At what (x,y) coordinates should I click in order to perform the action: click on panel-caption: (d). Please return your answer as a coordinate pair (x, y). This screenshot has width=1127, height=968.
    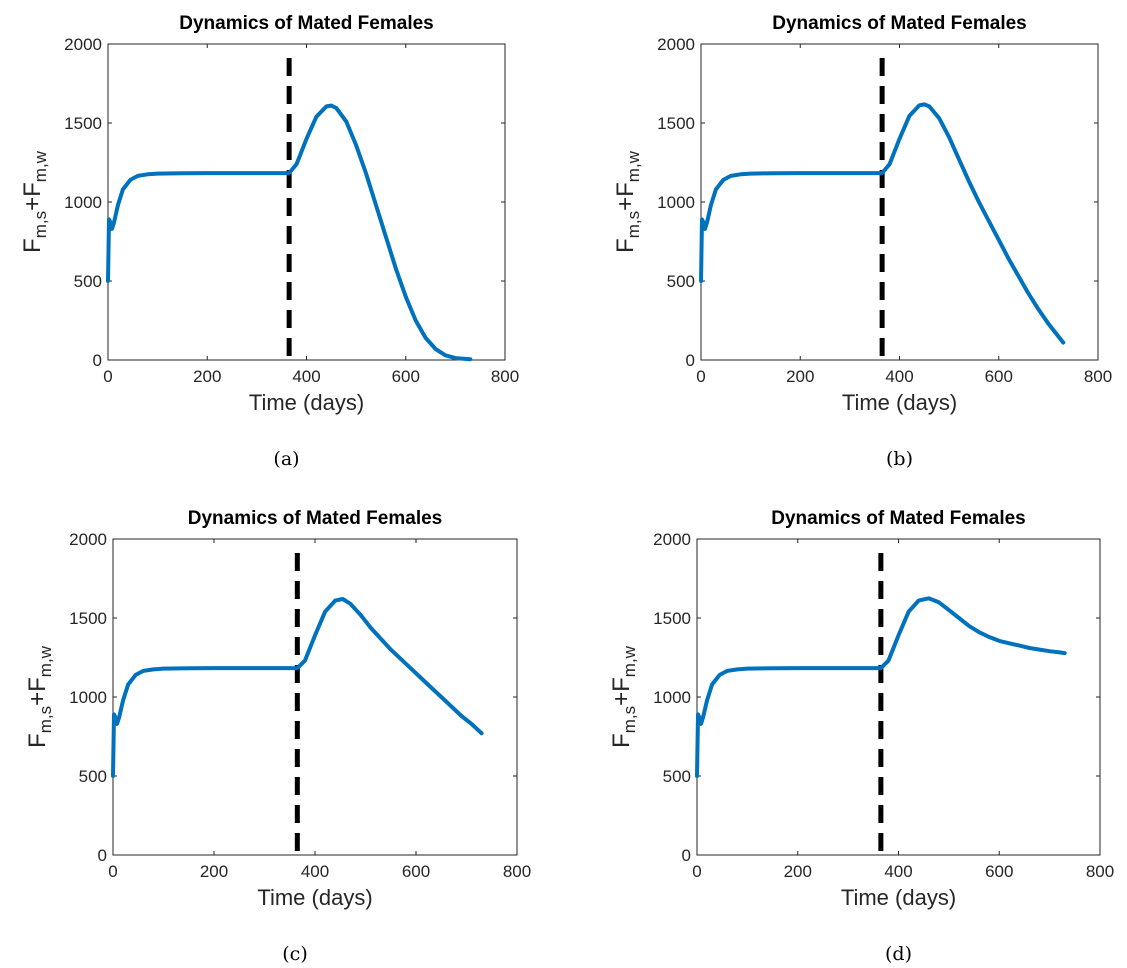
    Looking at the image, I should click on (898, 954).